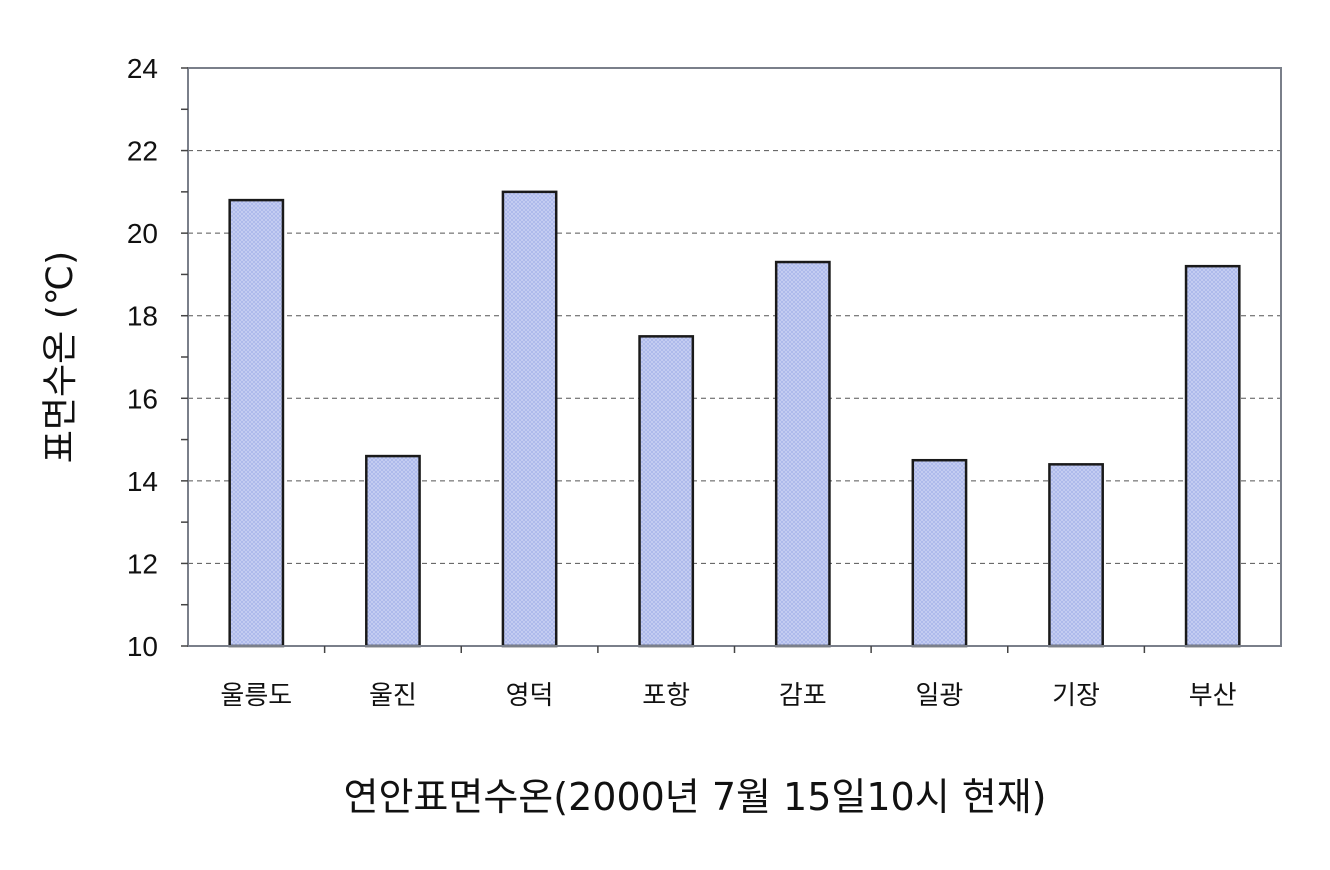  What do you see at coordinates (695, 797) in the screenshot?
I see `x-axis-title: 연안표면수온(2000년 7월 15일10시 현재)` at bounding box center [695, 797].